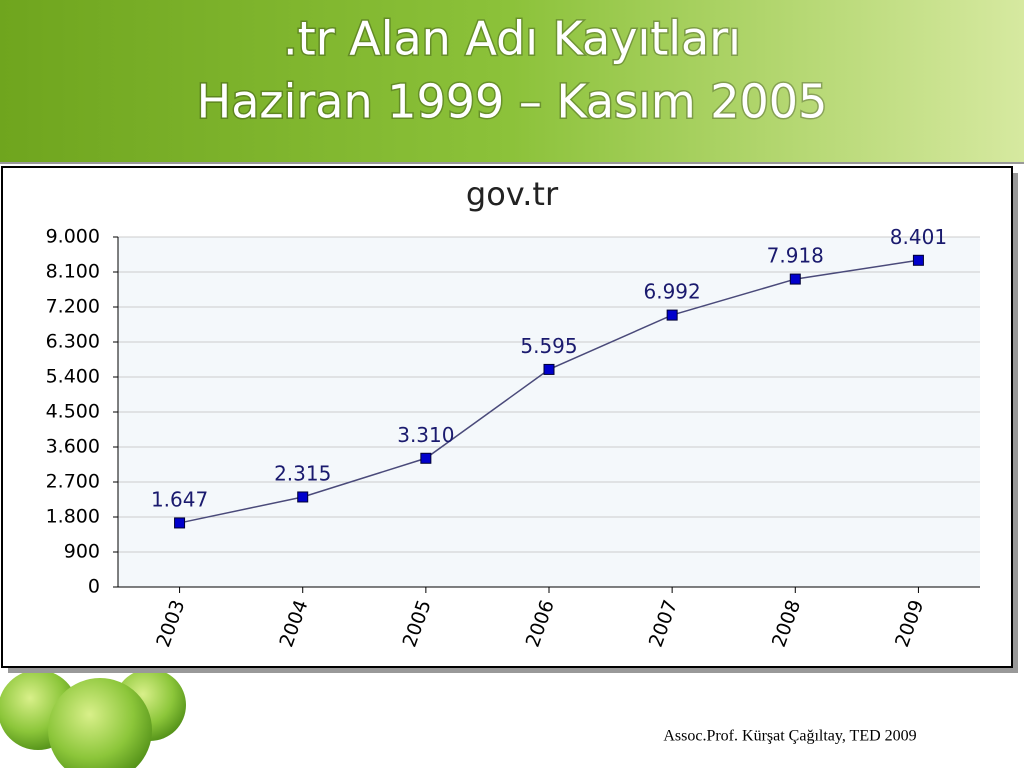 This screenshot has height=772, width=1024. What do you see at coordinates (789, 736) in the screenshot?
I see `footer: Assoc.Prof. Kürşat Çağıltay, TED 2009` at bounding box center [789, 736].